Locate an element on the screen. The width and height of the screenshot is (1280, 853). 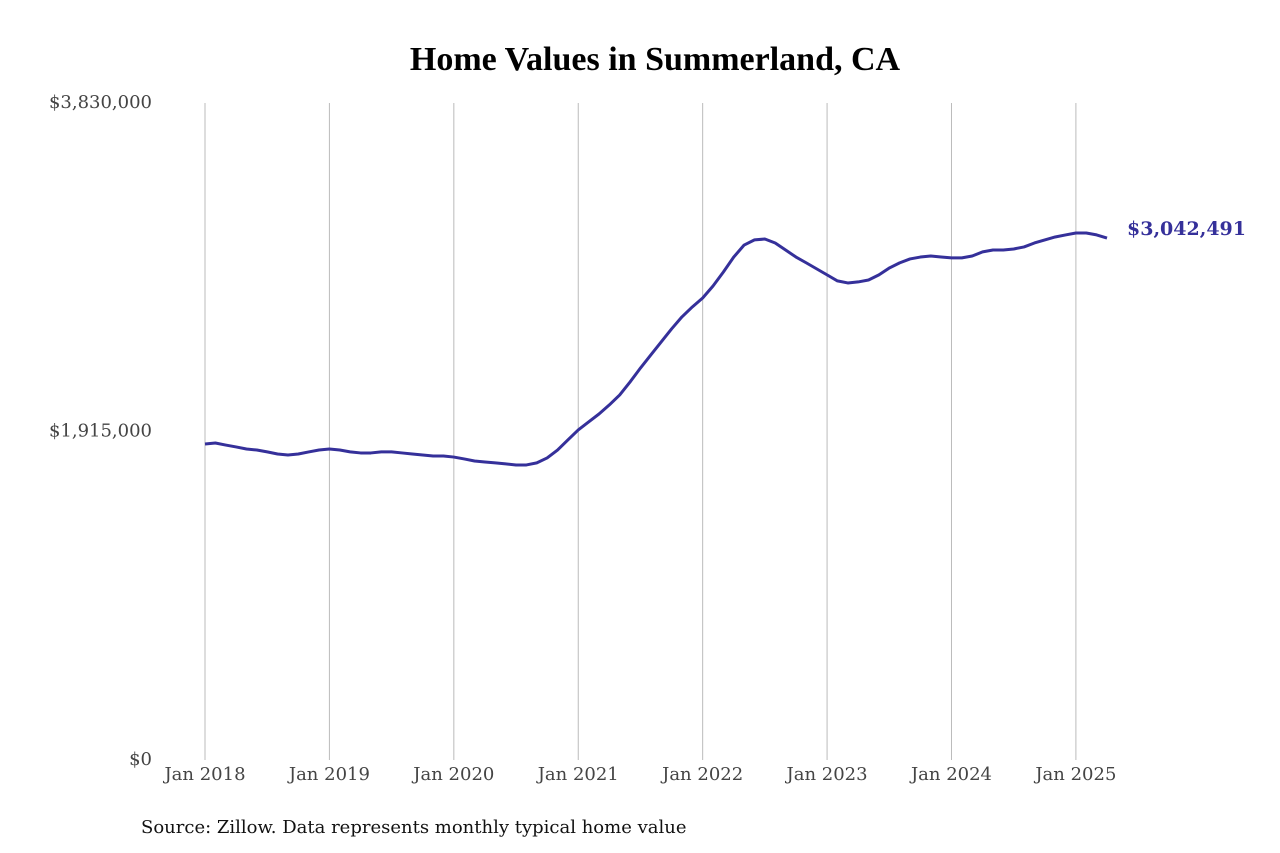
x-tick-label: Jan 2019 is located at coordinates (328, 774).